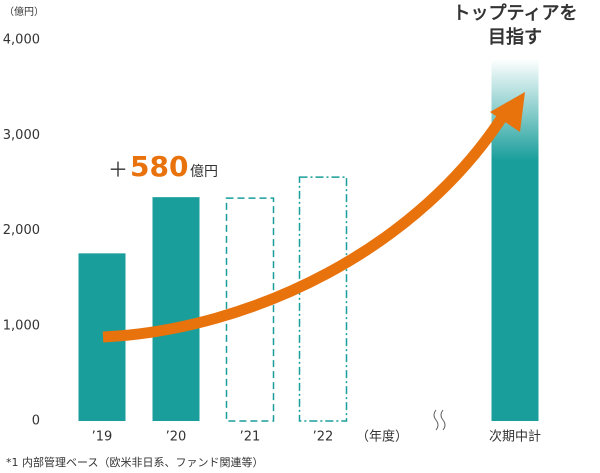 This screenshot has width=600, height=473. Describe the element at coordinates (515, 37) in the screenshot. I see `title-line: 目指す` at that location.